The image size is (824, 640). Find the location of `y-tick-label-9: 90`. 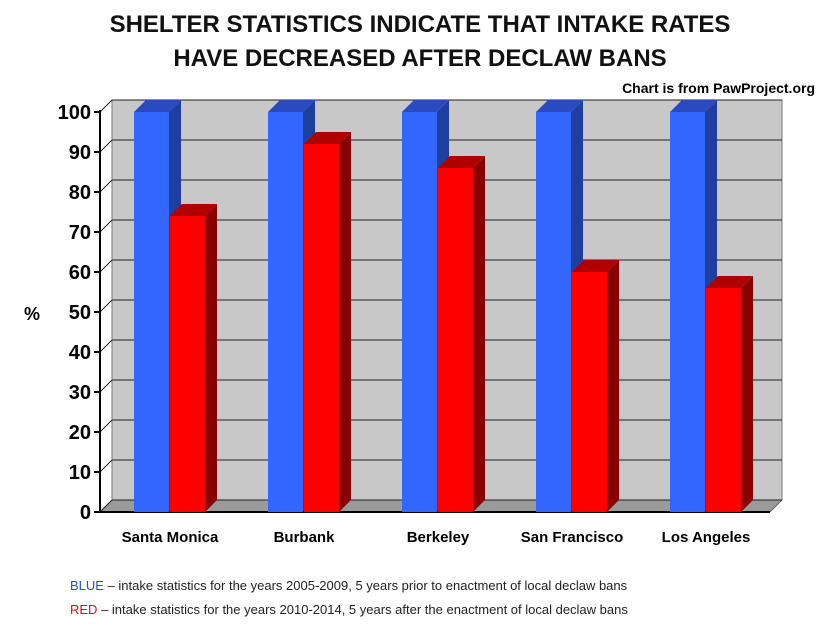

y-tick-label-9: 90 is located at coordinates (80, 153).